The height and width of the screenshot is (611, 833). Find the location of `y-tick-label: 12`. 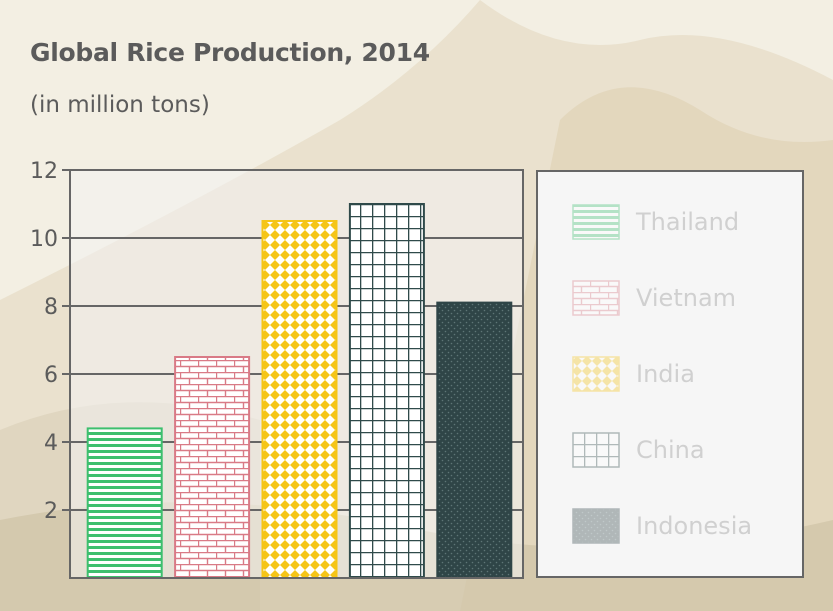

y-tick-label: 12 is located at coordinates (44, 171).